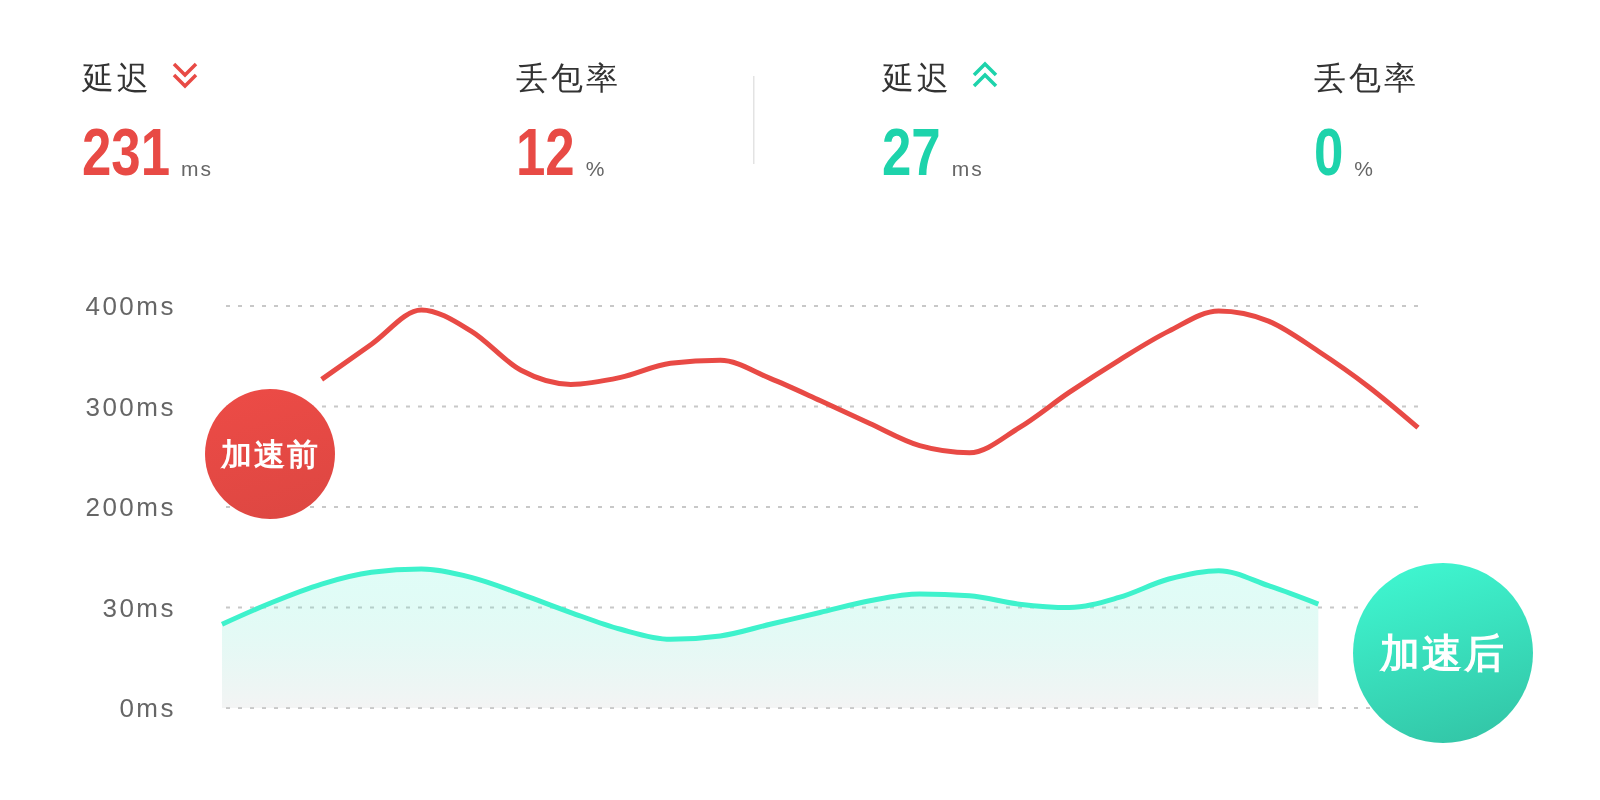 The height and width of the screenshot is (800, 1600). What do you see at coordinates (1442, 653) in the screenshot?
I see `series-label: 加速后` at bounding box center [1442, 653].